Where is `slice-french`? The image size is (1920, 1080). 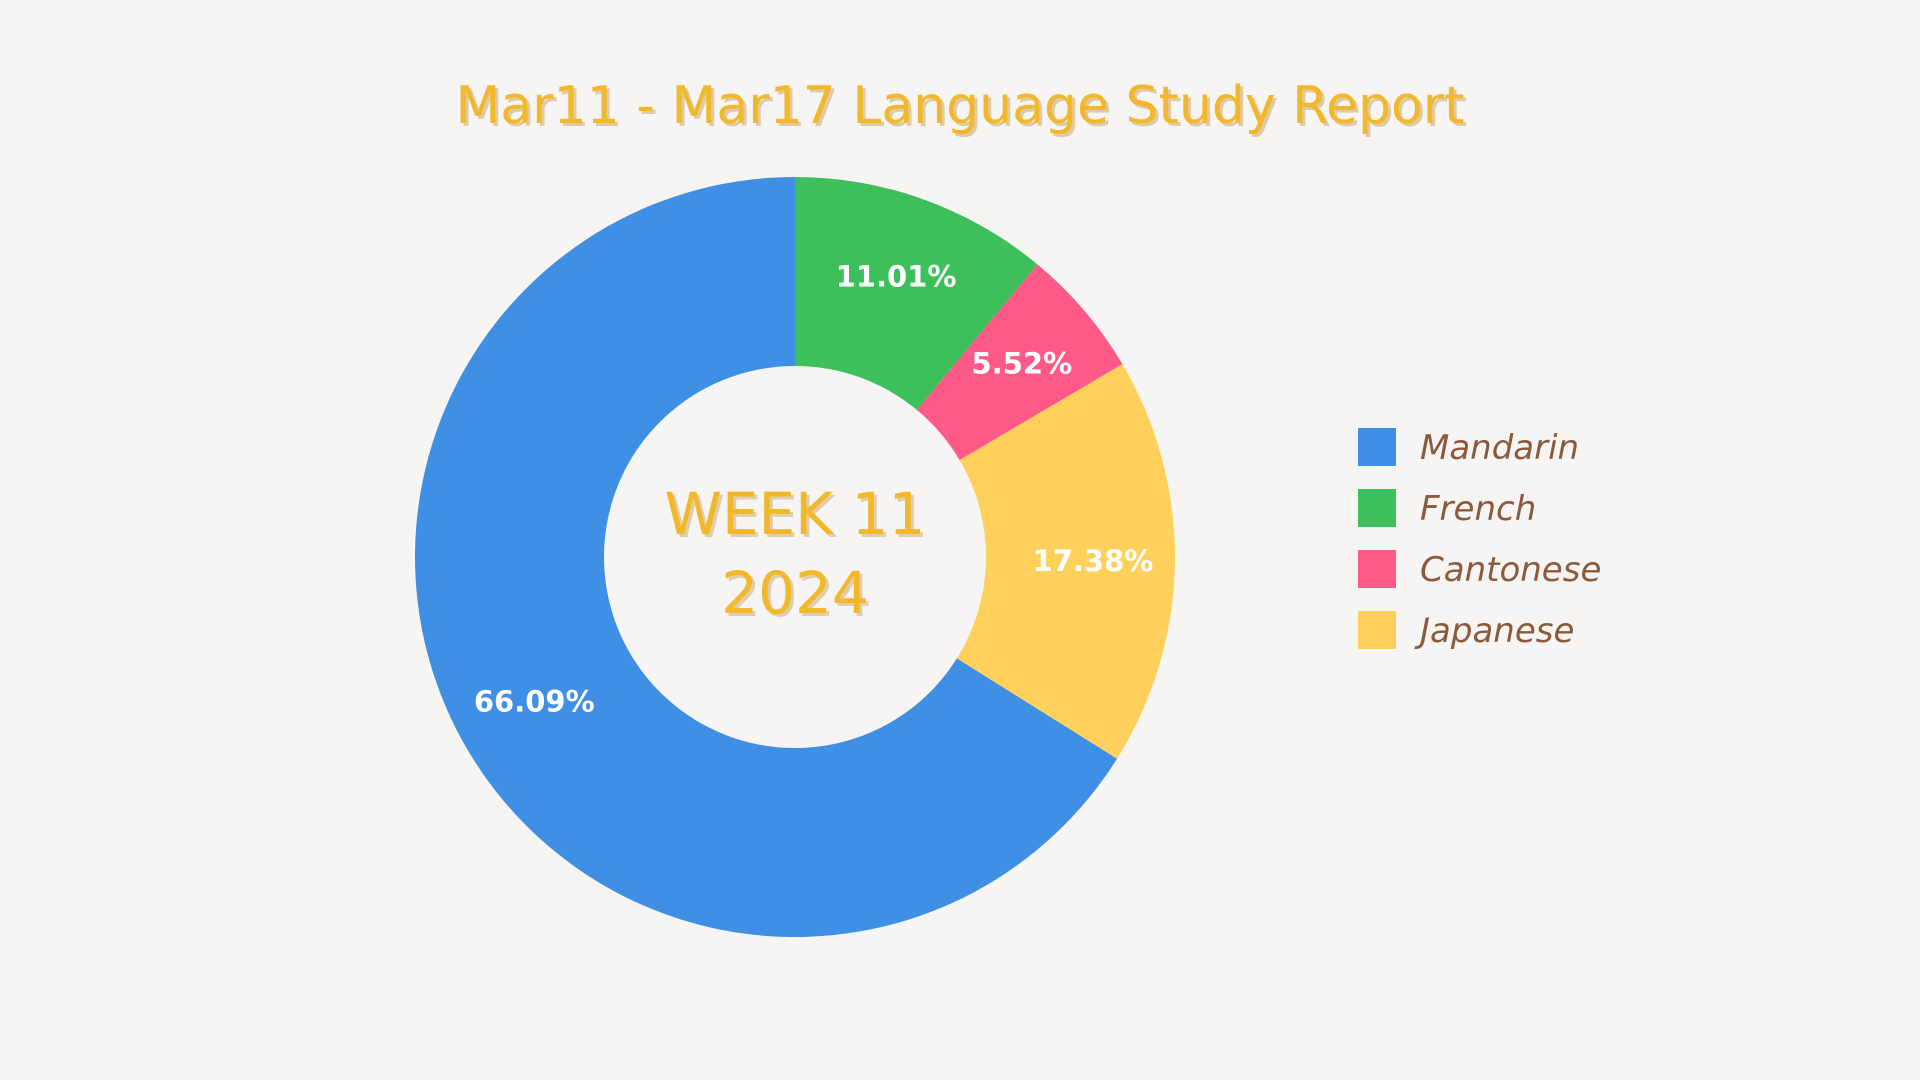
slice-french is located at coordinates (916, 293).